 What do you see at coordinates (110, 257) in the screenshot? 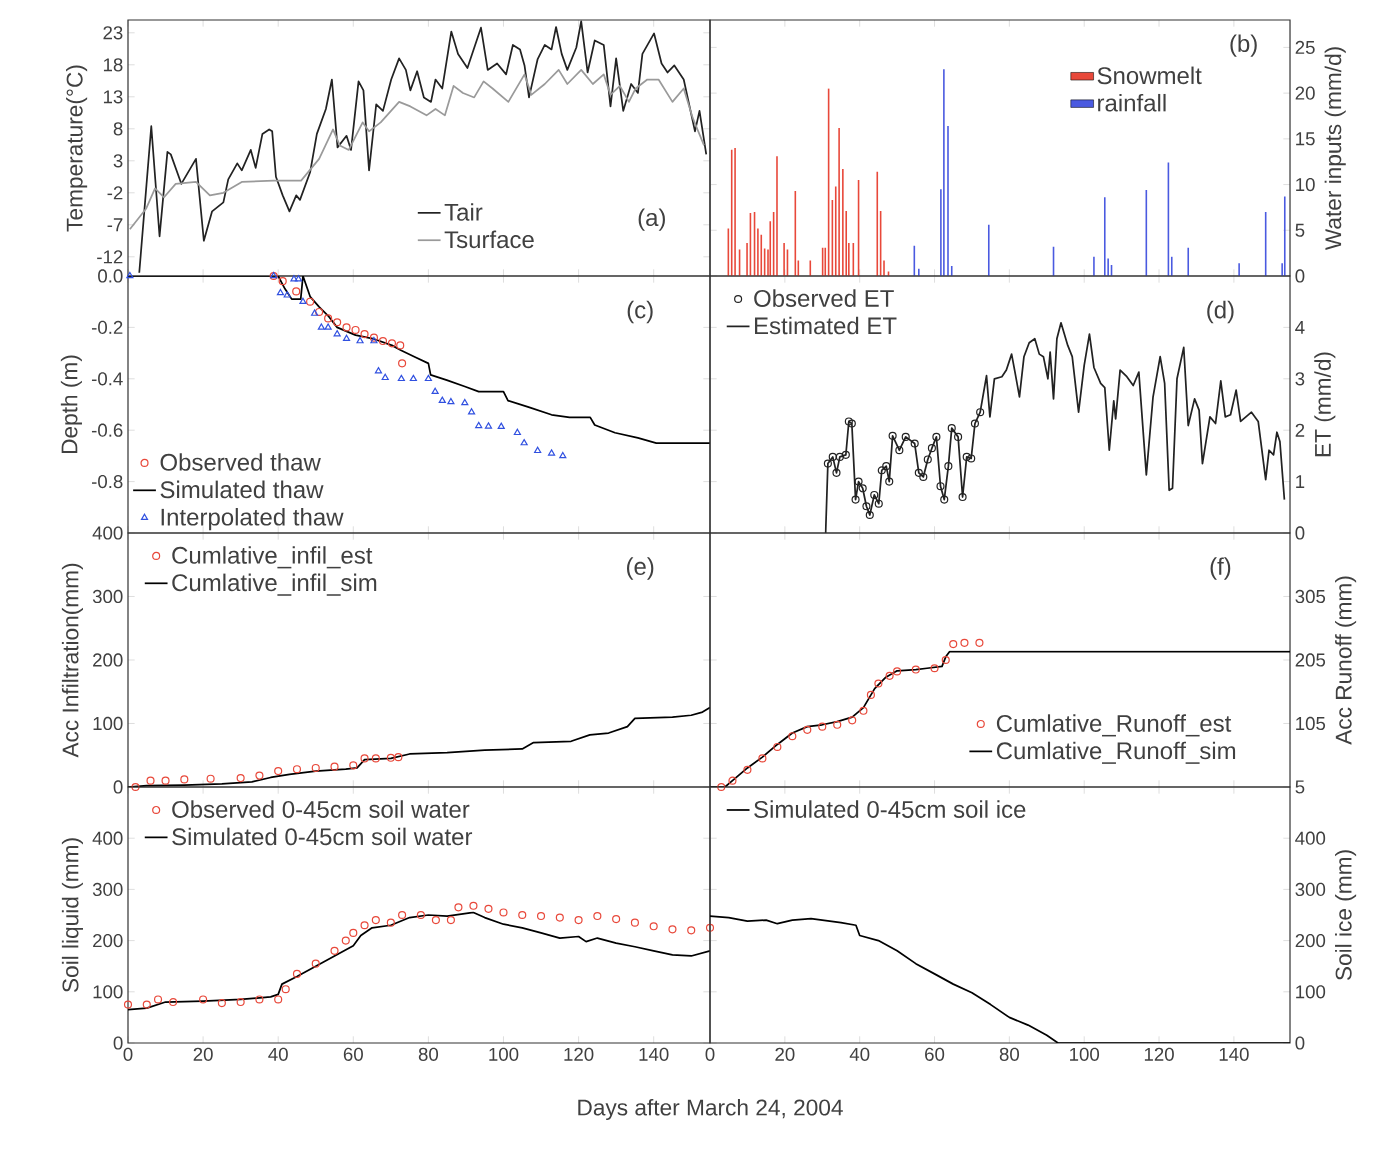
I see `y-tick-label: -12` at bounding box center [110, 257].